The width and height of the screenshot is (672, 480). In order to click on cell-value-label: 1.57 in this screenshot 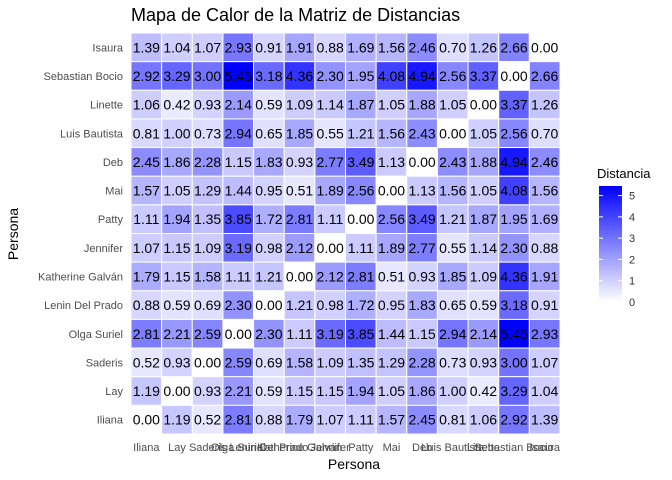, I will do `click(146, 191)`.